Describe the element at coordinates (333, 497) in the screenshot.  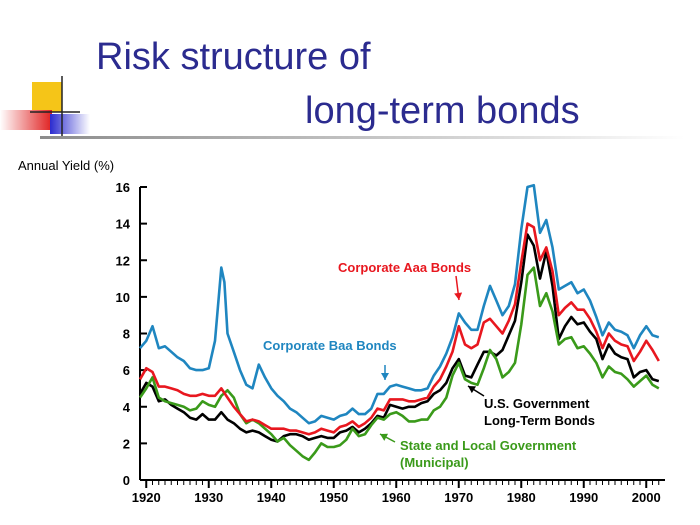
I see `x-tick-label: 1950` at that location.